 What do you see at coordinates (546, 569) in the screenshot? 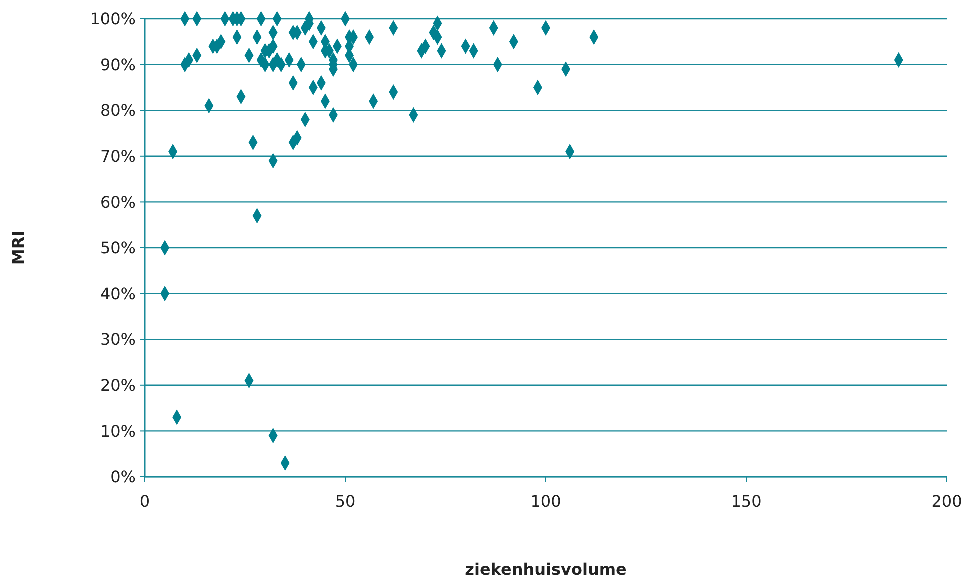
I see `x-axis-title: ziekenhuisvolume` at bounding box center [546, 569].